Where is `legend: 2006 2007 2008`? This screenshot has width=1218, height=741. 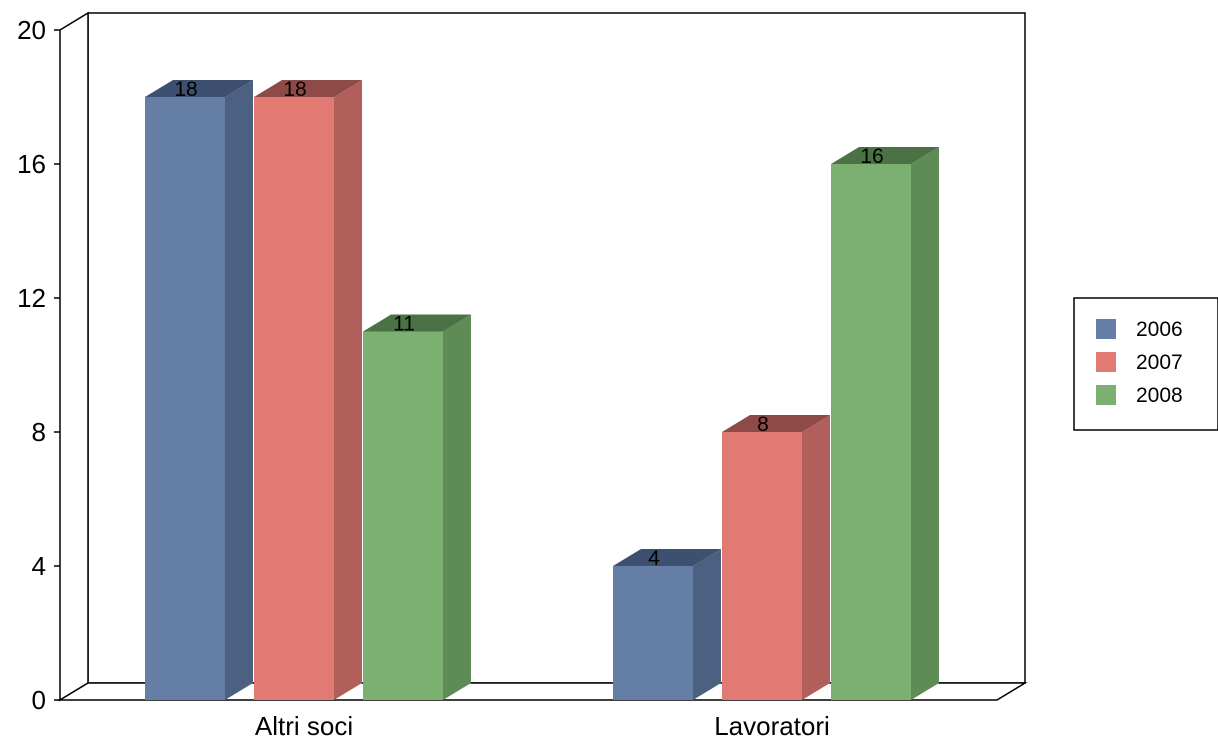
legend: 2006 2007 2008 is located at coordinates (1145, 364).